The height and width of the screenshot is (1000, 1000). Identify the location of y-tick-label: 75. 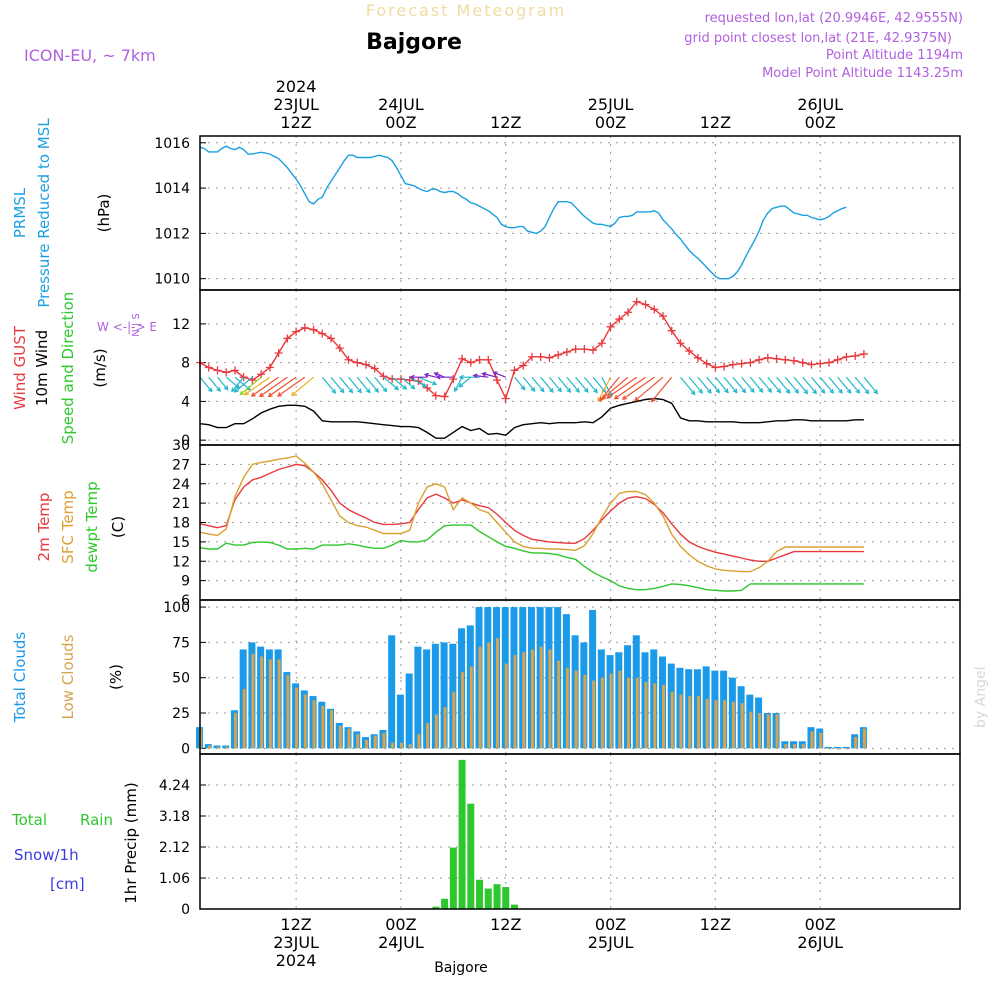
(181, 643).